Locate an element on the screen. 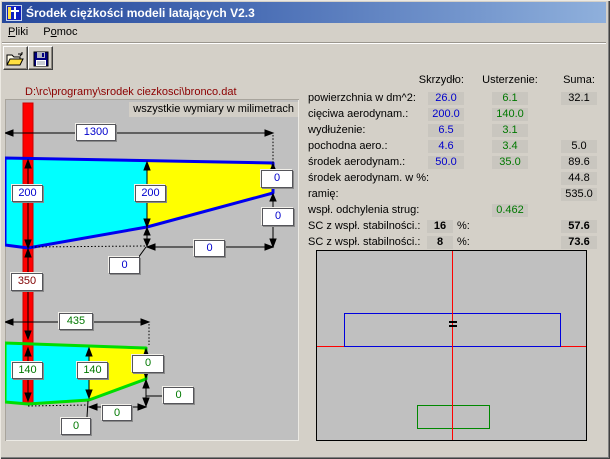 The width and height of the screenshot is (610, 459). result-row-label: środek aerodynam.: is located at coordinates (357, 162).